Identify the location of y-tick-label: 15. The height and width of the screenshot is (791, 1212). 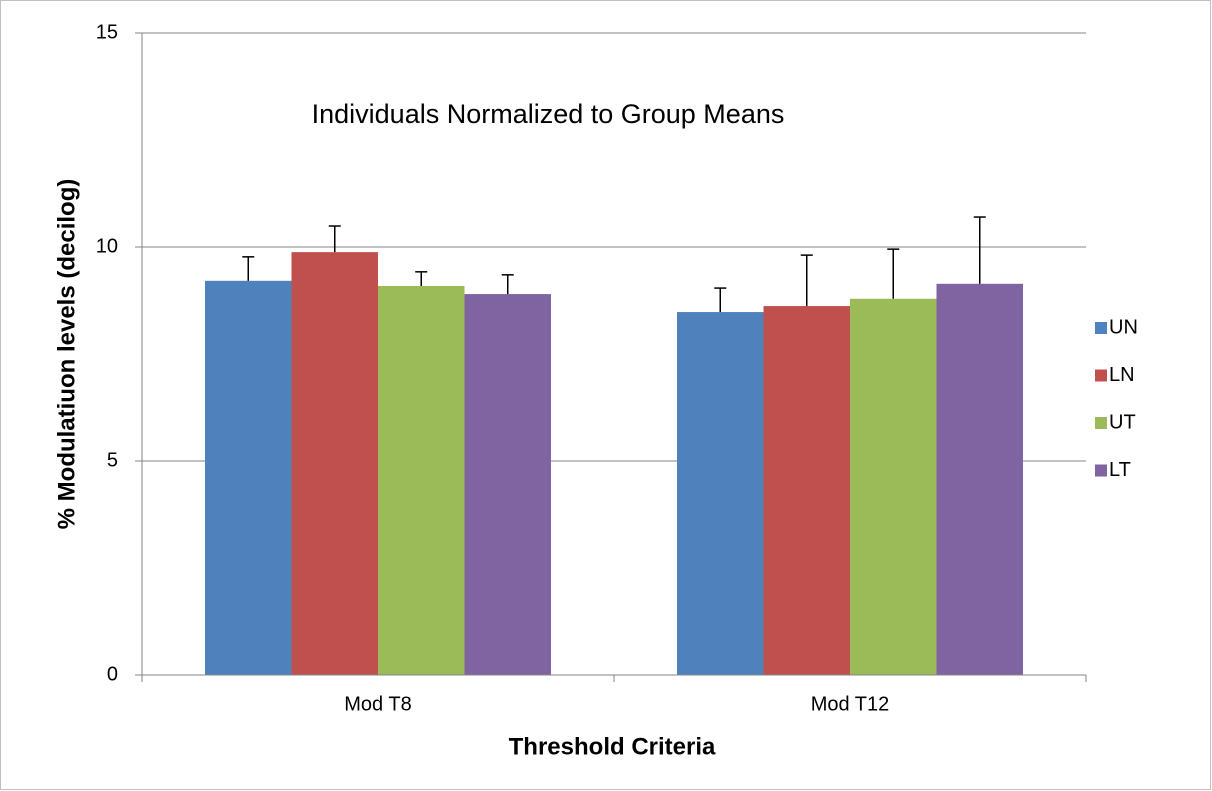
(107, 32).